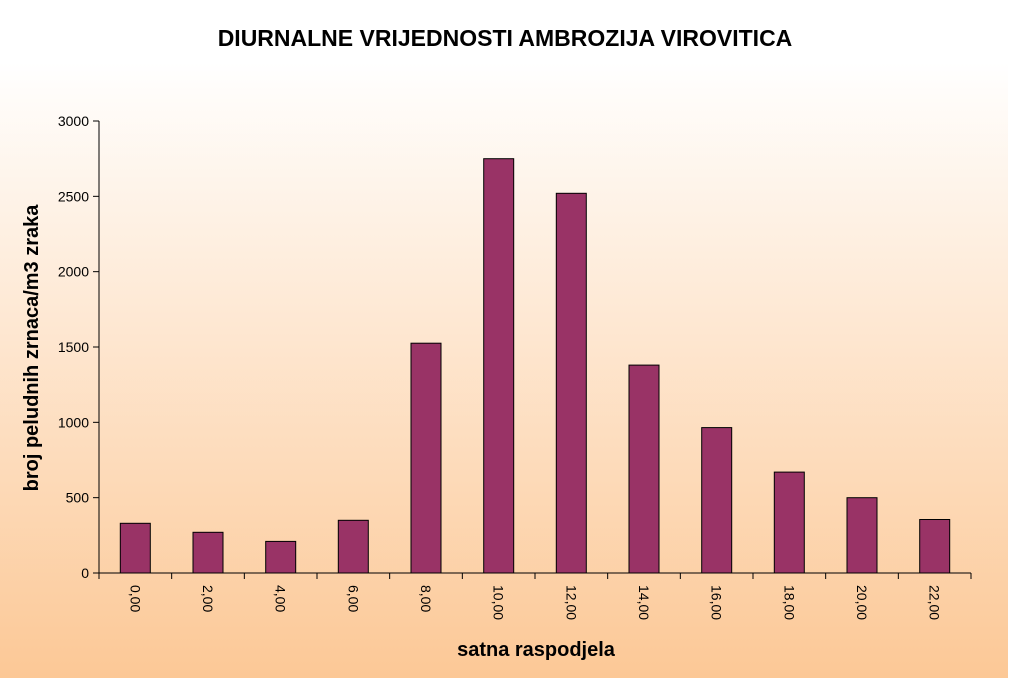 The height and width of the screenshot is (680, 1010). I want to click on y-tick-label-2: 1000, so click(73, 422).